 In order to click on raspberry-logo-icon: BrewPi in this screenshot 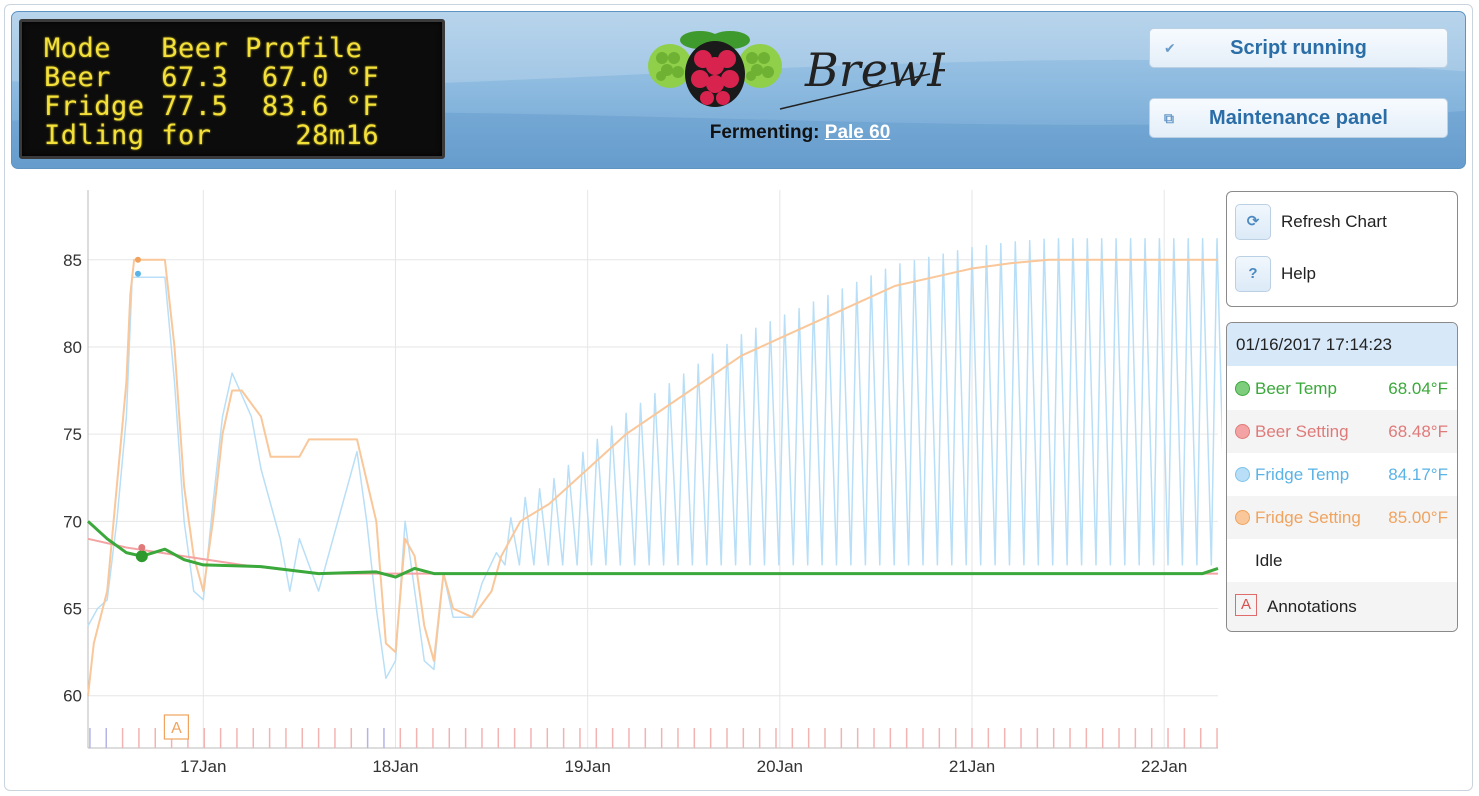, I will do `click(810, 70)`.